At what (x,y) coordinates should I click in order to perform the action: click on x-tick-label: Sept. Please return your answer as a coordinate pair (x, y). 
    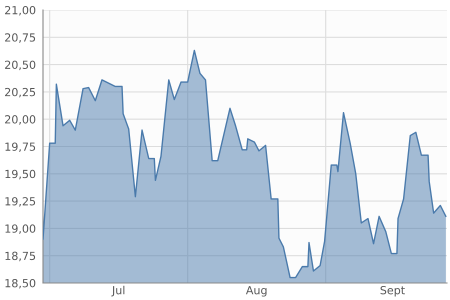
    Looking at the image, I should click on (392, 291).